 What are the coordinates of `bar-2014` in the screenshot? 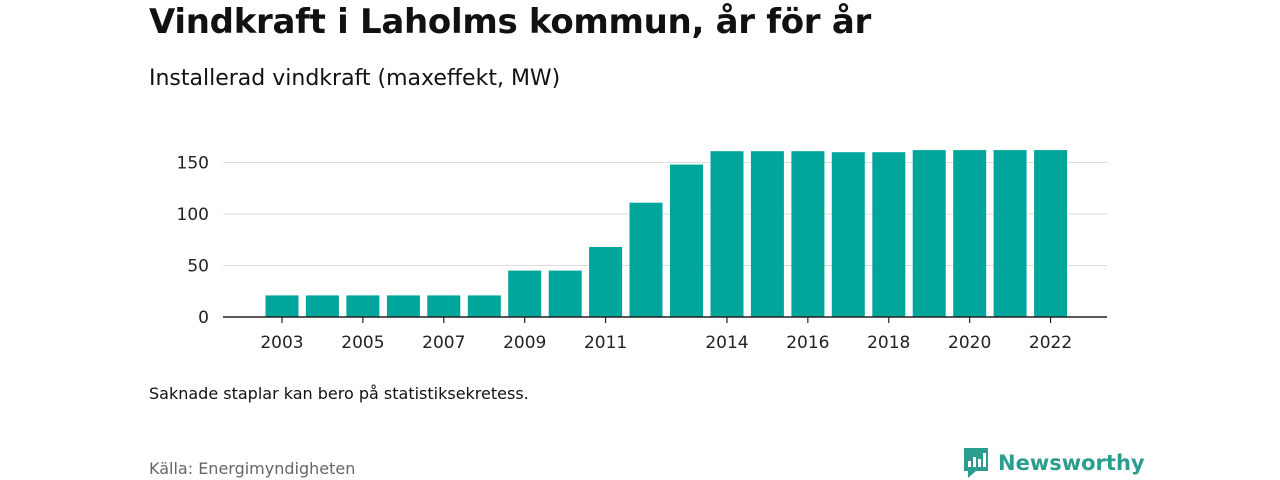 It's located at (727, 234).